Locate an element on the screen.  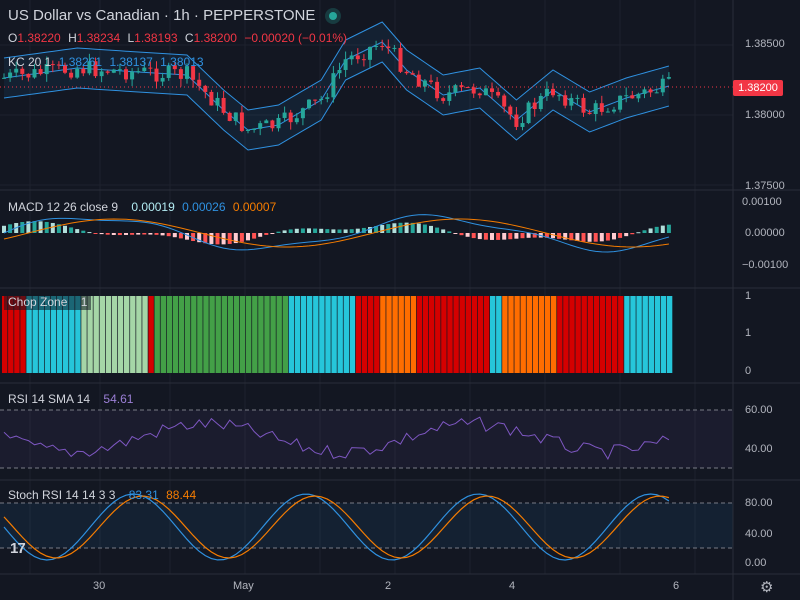
market-open-icon is located at coordinates (333, 16).